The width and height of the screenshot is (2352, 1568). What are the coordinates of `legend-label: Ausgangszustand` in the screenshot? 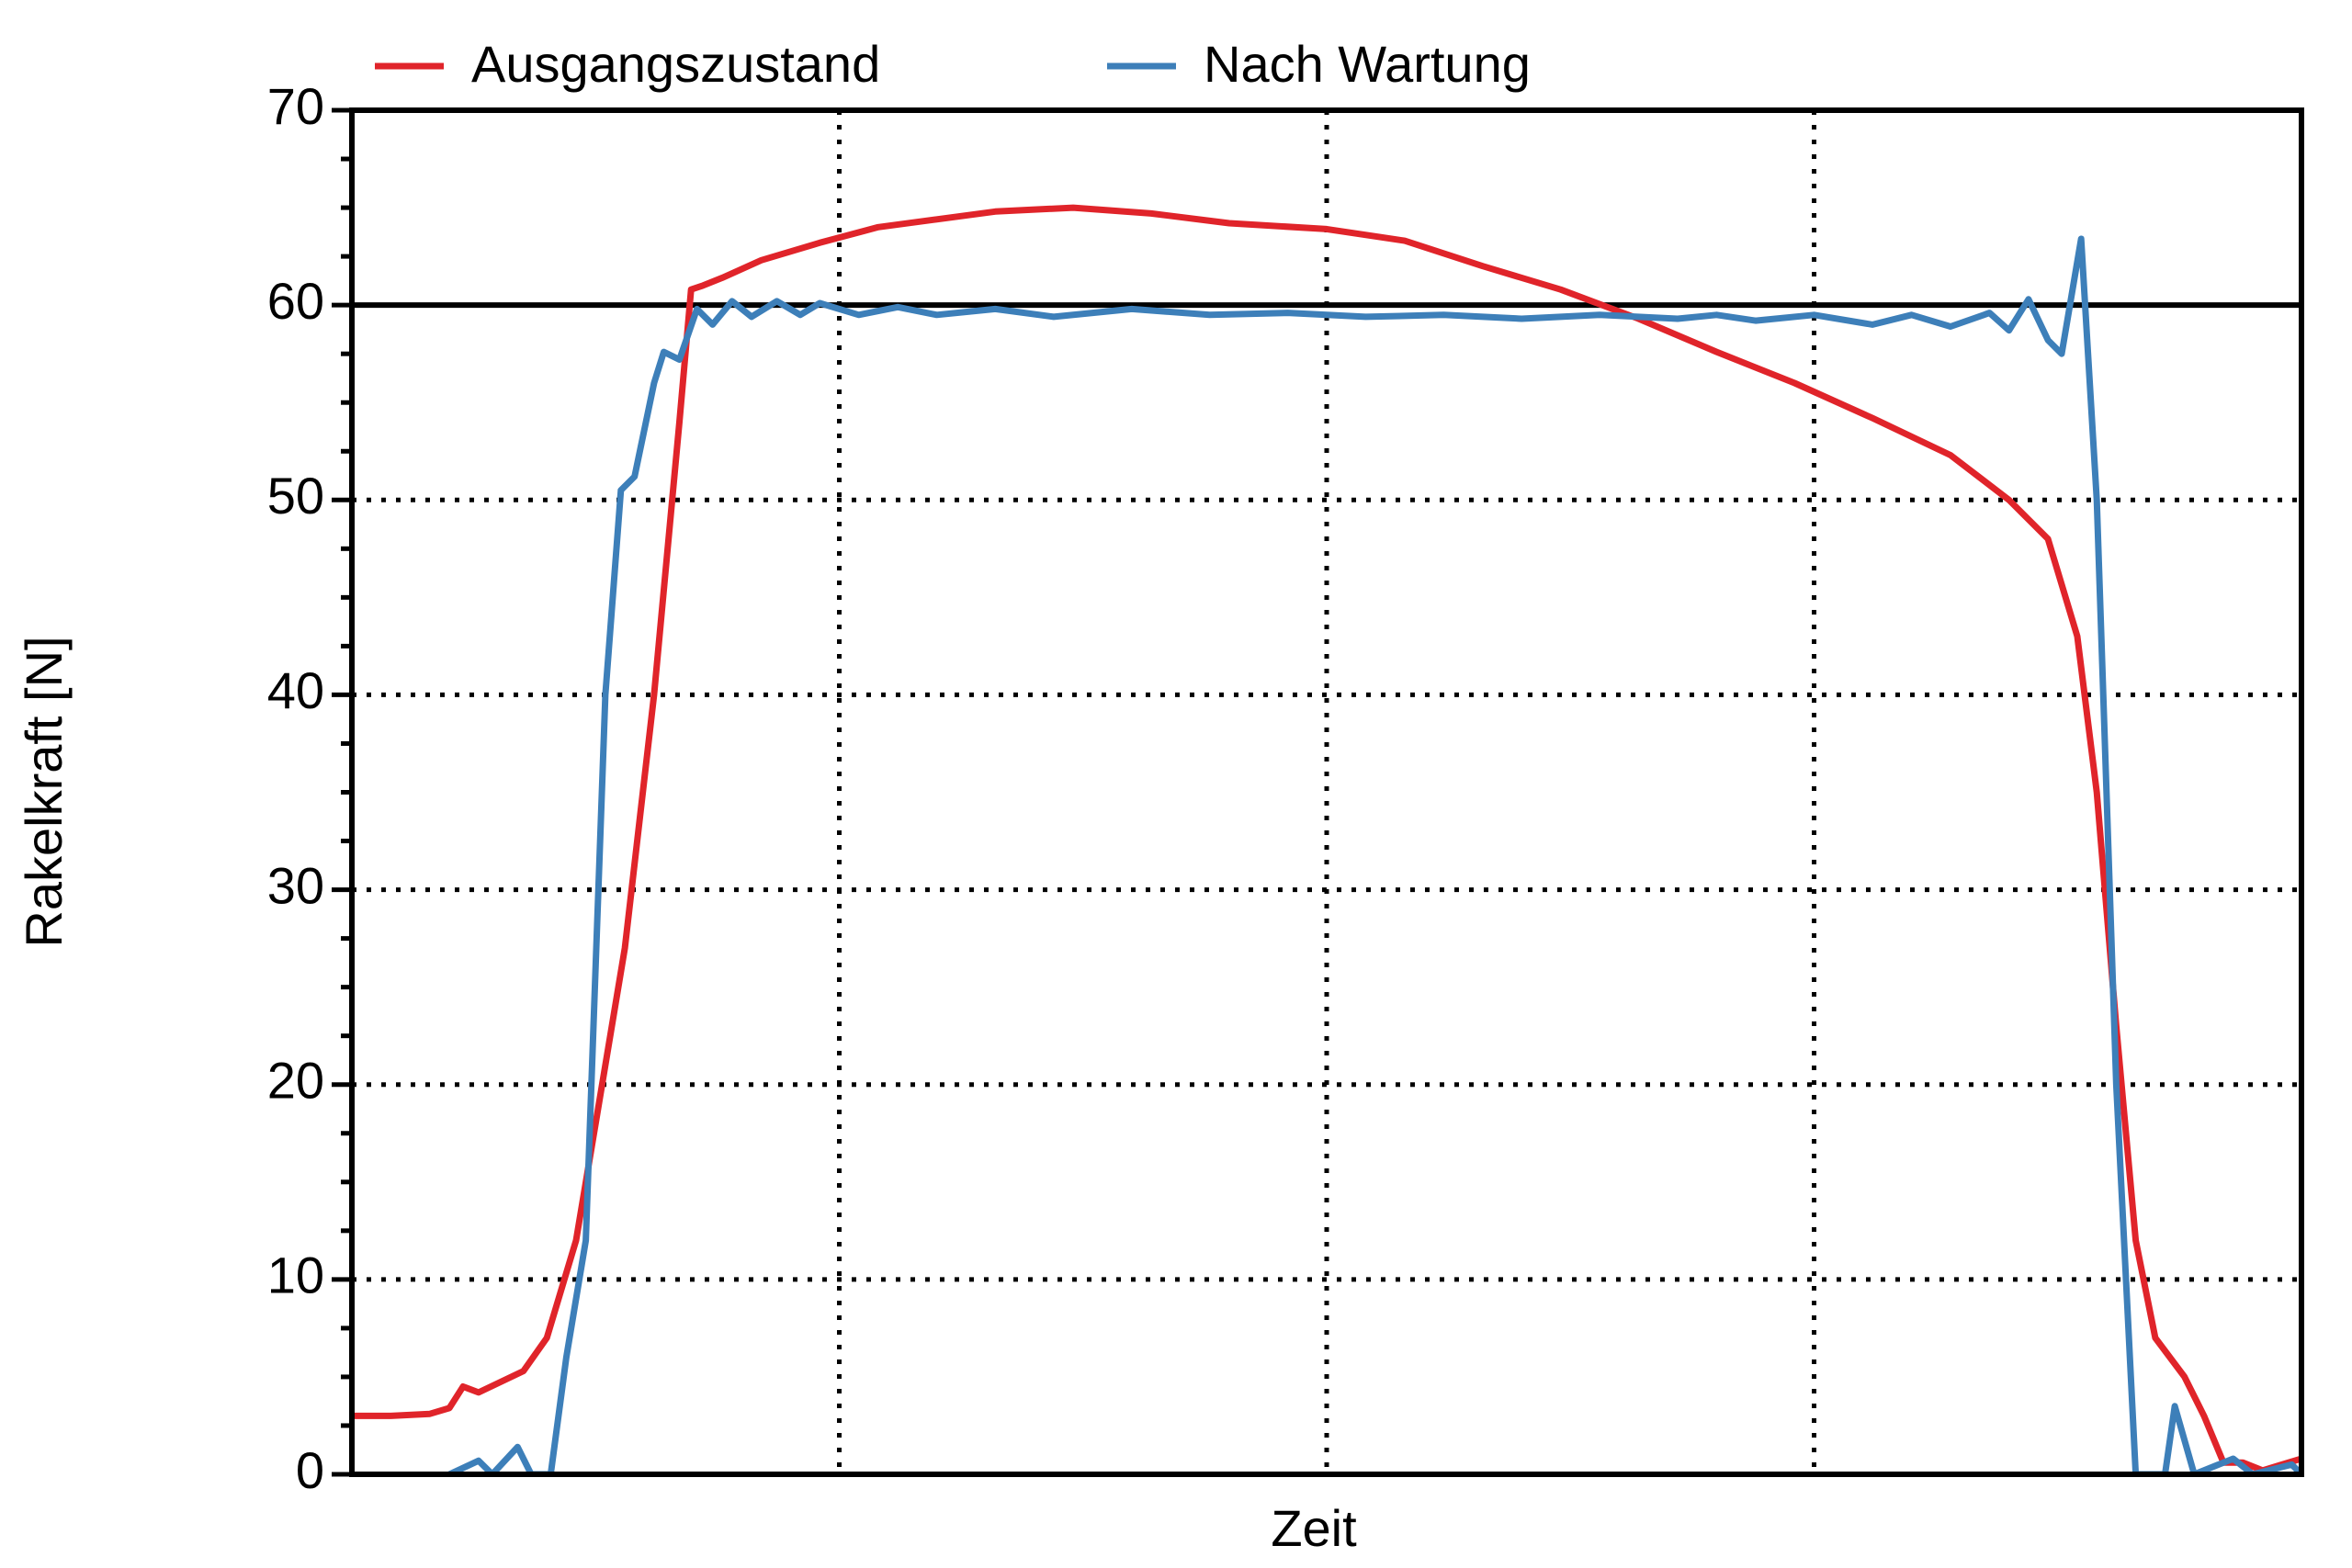 It's located at (675, 64).